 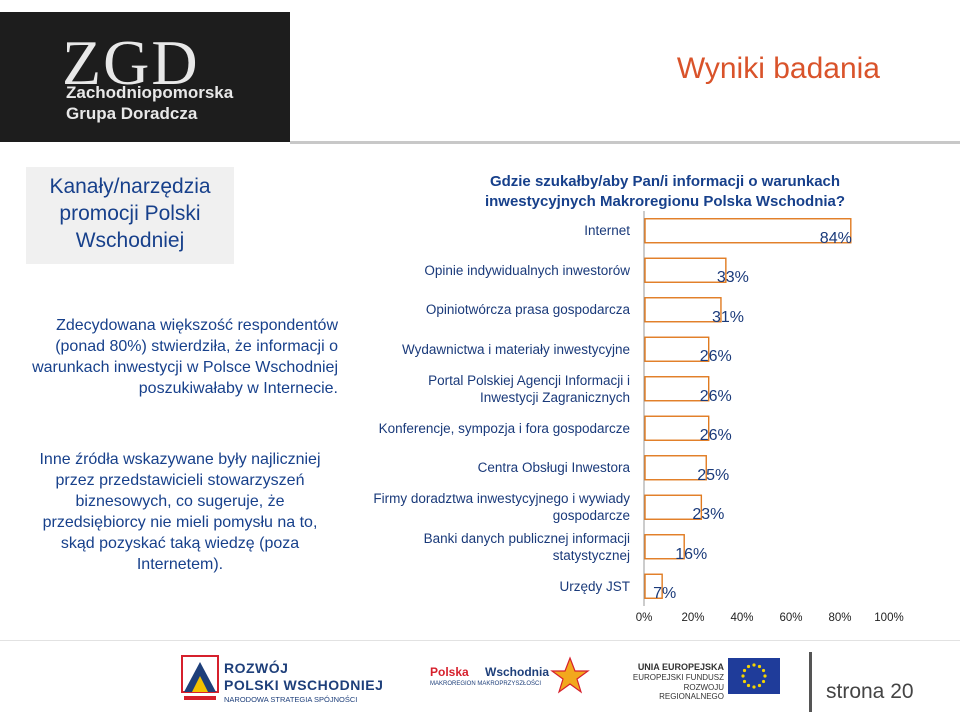 What do you see at coordinates (449, 672) in the screenshot?
I see `polska-wschodnia-word1: Polska` at bounding box center [449, 672].